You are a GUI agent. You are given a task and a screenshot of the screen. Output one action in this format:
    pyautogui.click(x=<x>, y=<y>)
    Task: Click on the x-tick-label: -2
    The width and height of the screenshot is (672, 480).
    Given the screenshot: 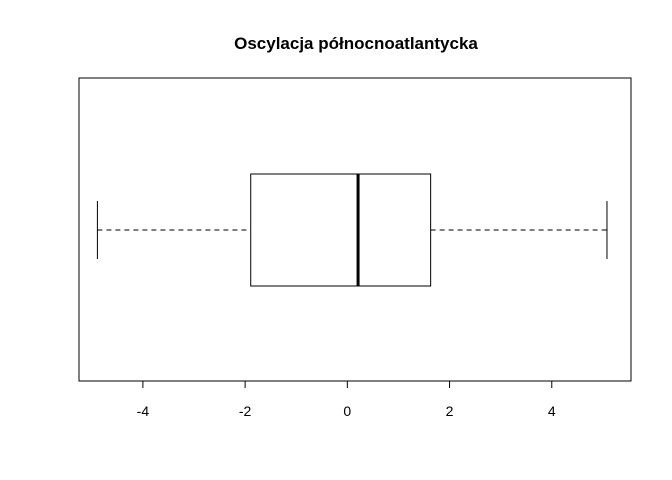 What is the action you would take?
    pyautogui.click(x=245, y=411)
    